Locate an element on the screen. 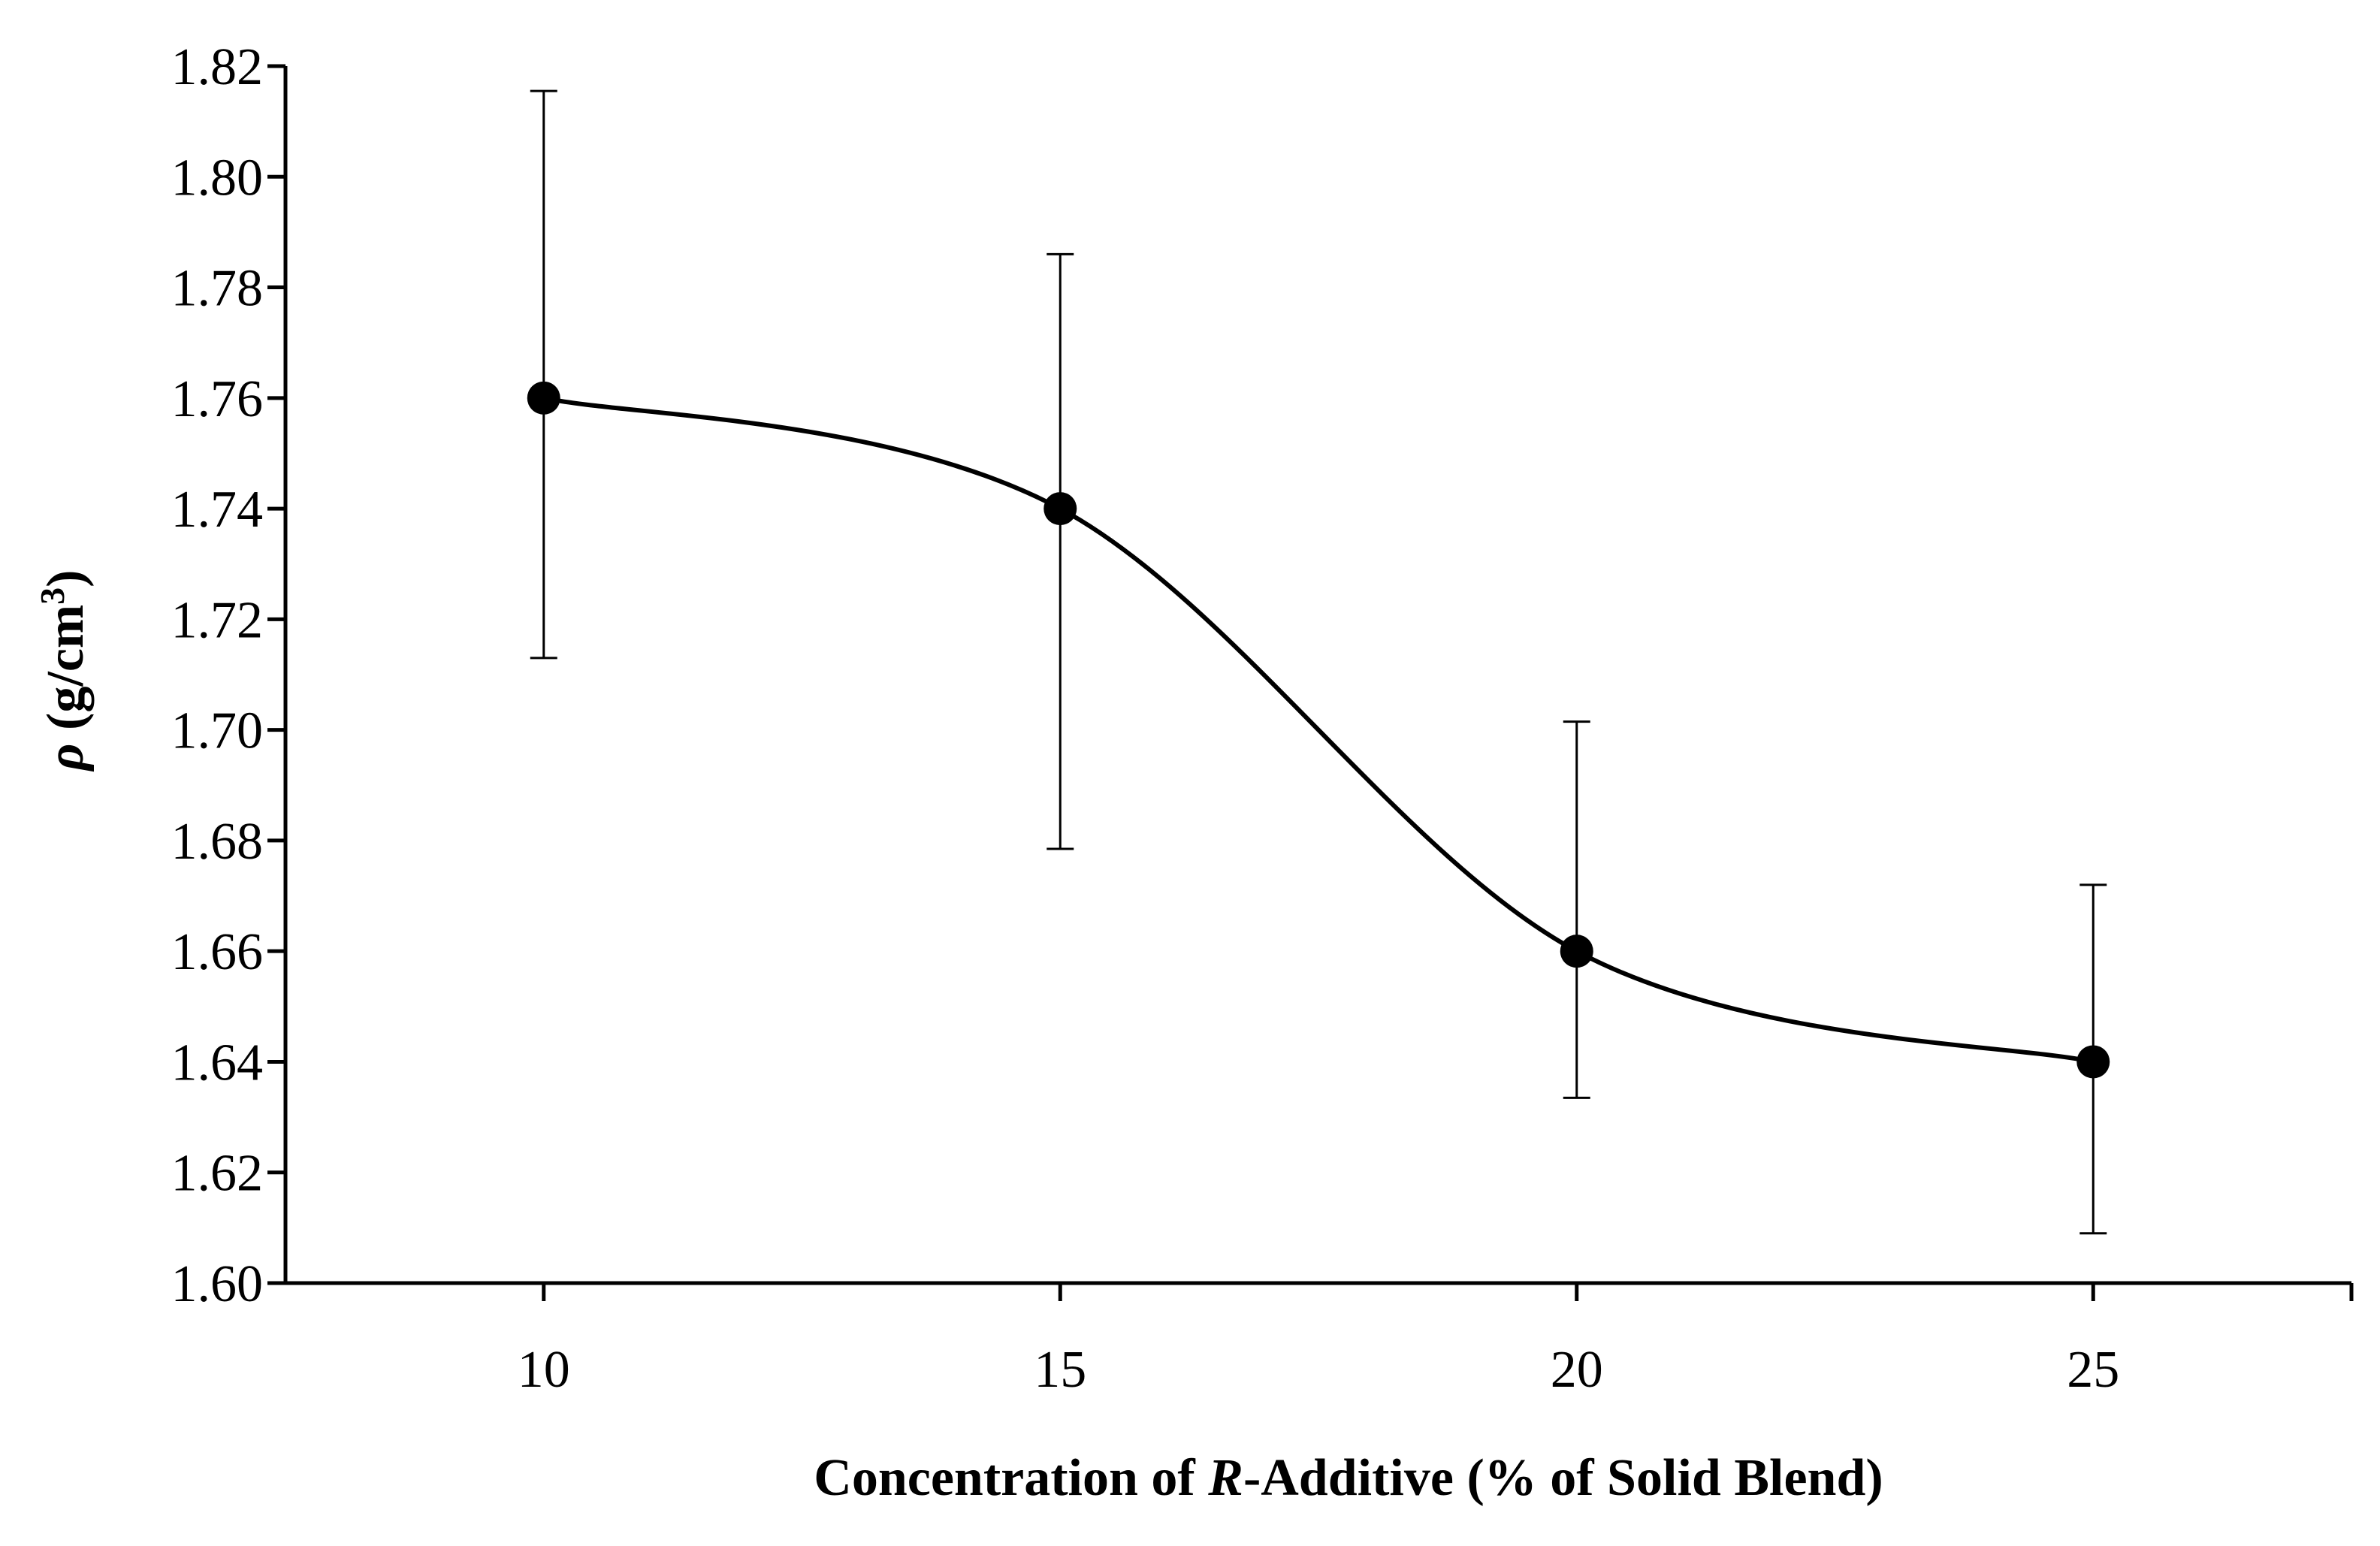 The image size is (2380, 1546). y-axis-title-close: ) is located at coordinates (66, 578).